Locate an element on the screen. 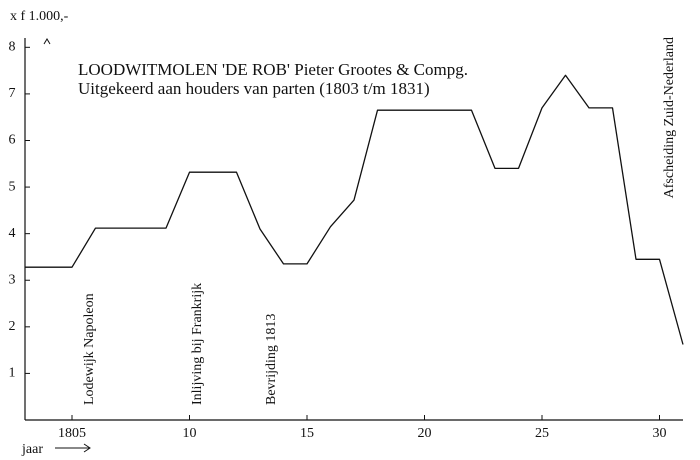 This screenshot has height=460, width=700. y-tick-label: 8 is located at coordinates (12, 47).